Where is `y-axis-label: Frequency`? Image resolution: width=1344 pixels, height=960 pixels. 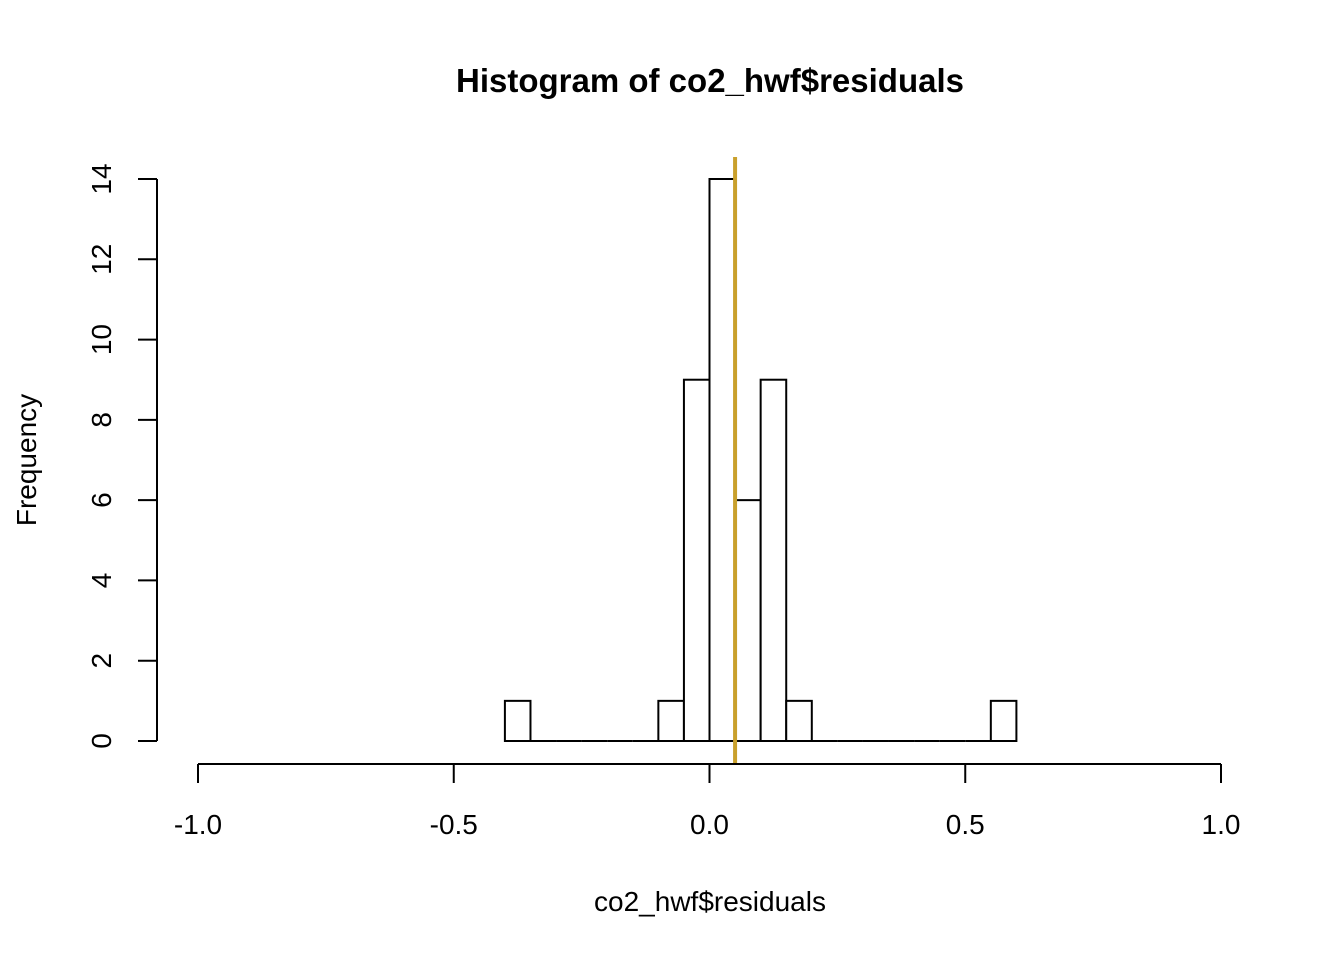
y-axis-label: Frequency is located at coordinates (26, 460).